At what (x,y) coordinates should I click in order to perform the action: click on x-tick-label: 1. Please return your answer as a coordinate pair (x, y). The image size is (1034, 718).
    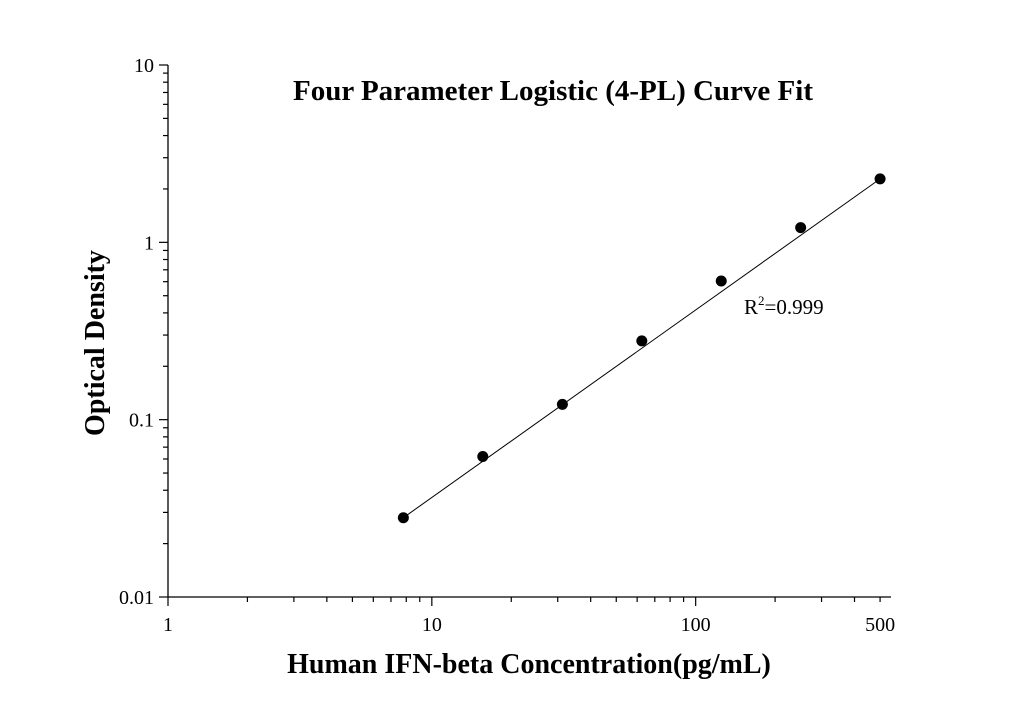
    Looking at the image, I should click on (168, 625).